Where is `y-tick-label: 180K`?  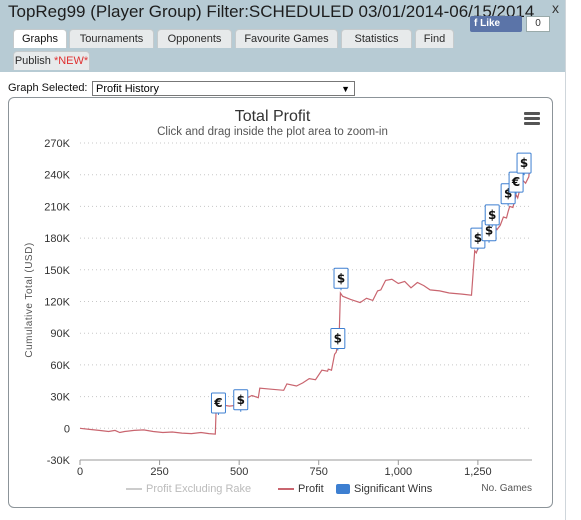
y-tick-label: 180K is located at coordinates (57, 239).